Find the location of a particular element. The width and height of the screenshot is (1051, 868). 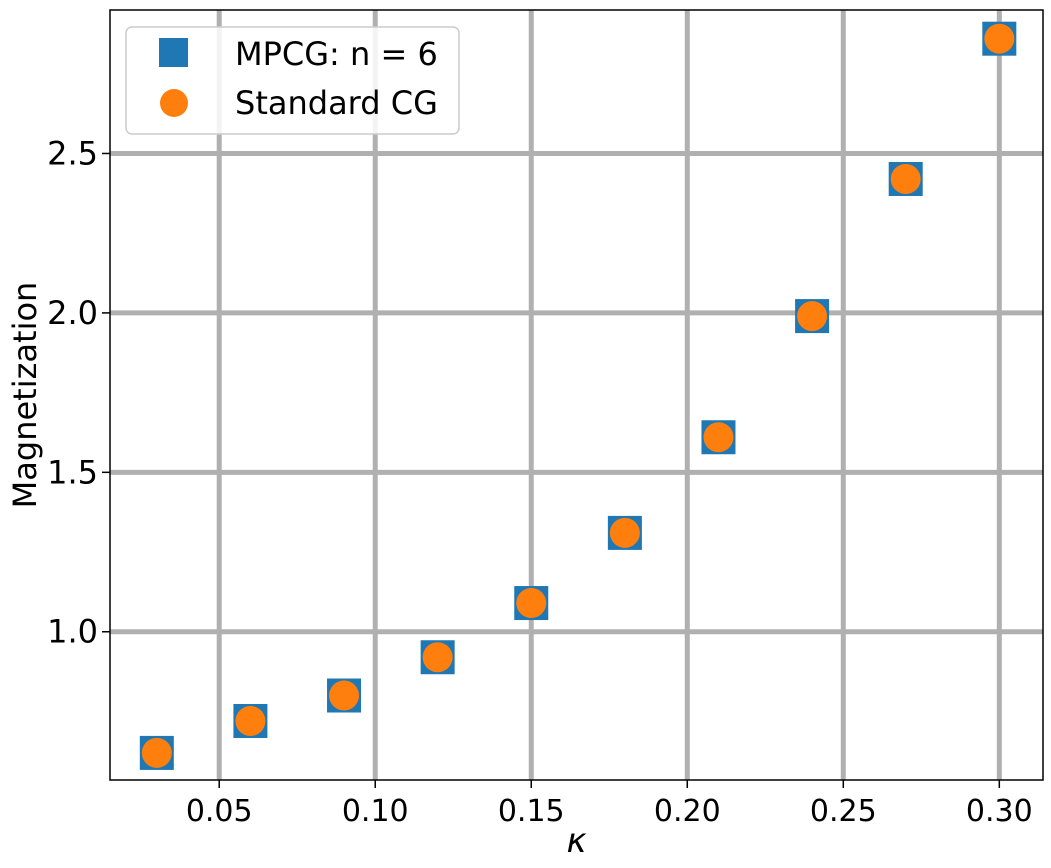

legend-label-standard-cg: Standard CG is located at coordinates (336, 103).